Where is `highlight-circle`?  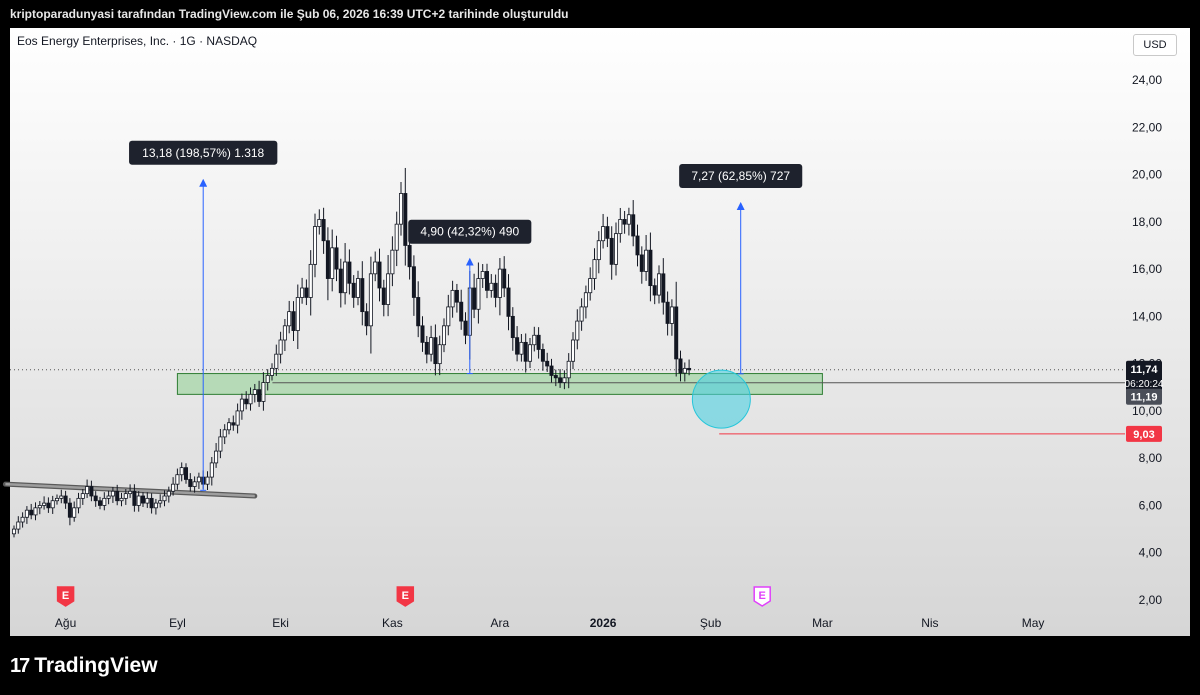
highlight-circle is located at coordinates (721, 399).